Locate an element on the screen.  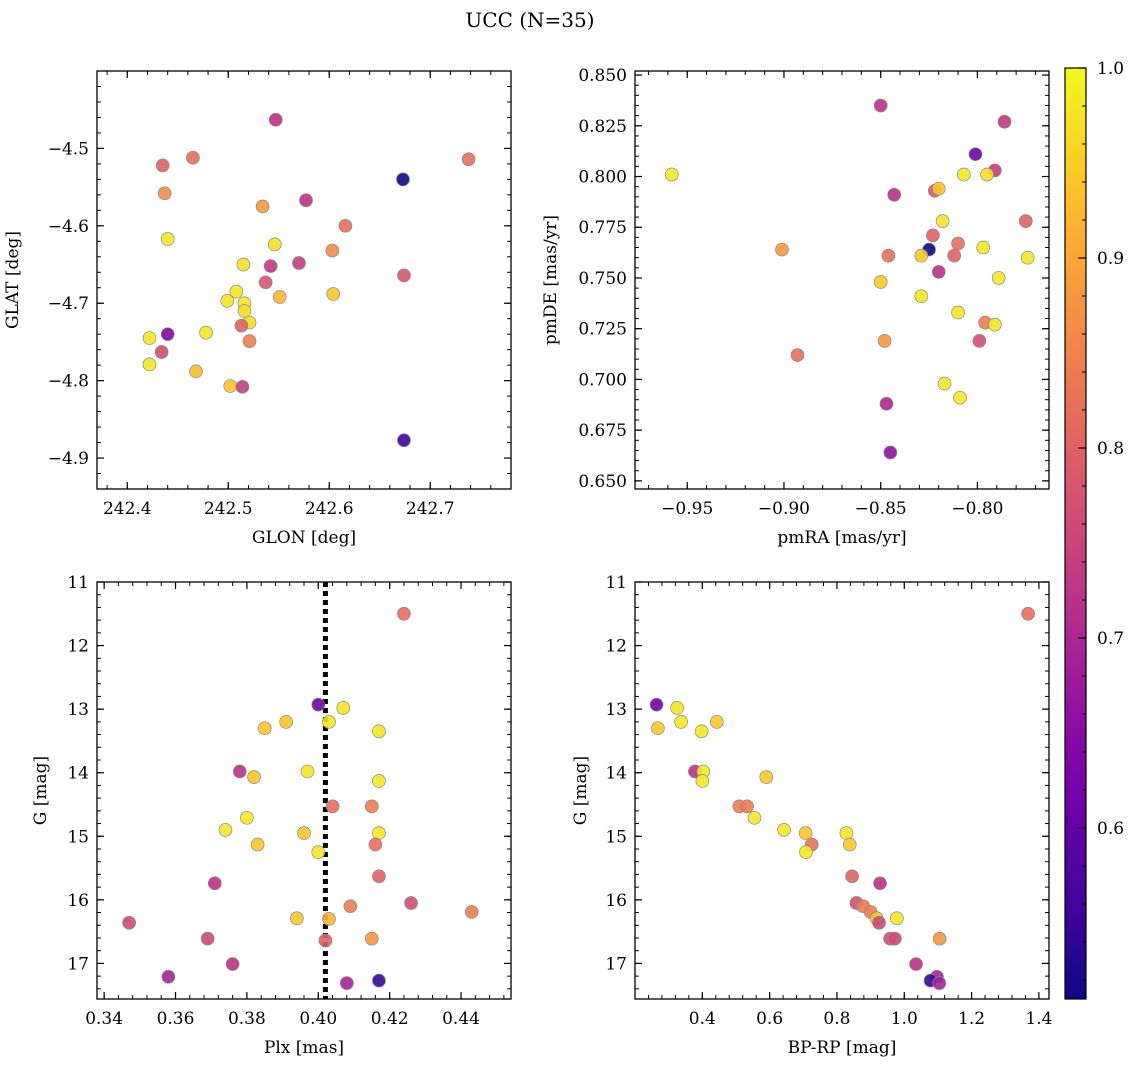
y-tick-label: −4.7 is located at coordinates (68, 304).